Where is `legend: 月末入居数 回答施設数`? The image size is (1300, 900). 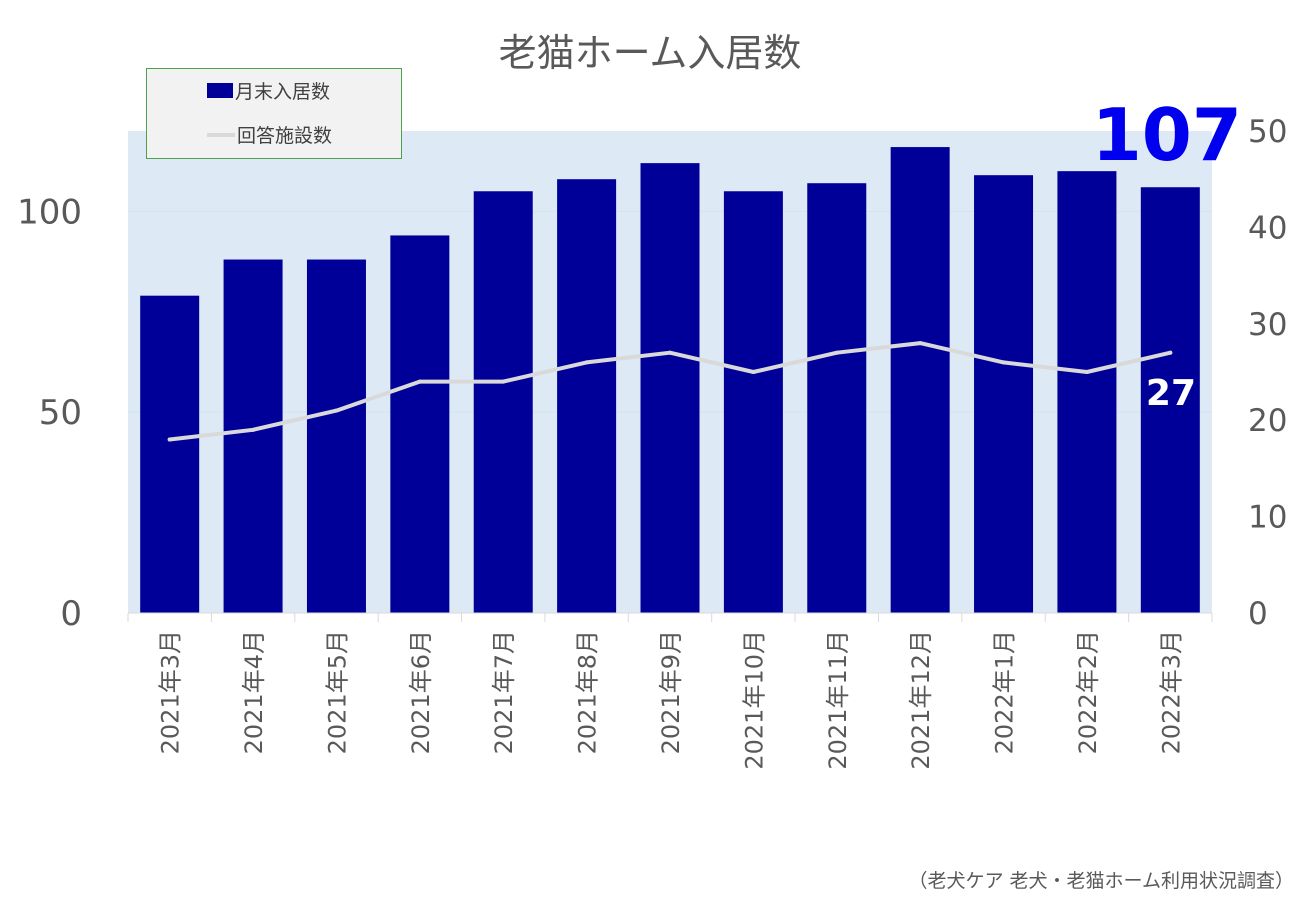
legend: 月末入居数 回答施設数 is located at coordinates (274, 113).